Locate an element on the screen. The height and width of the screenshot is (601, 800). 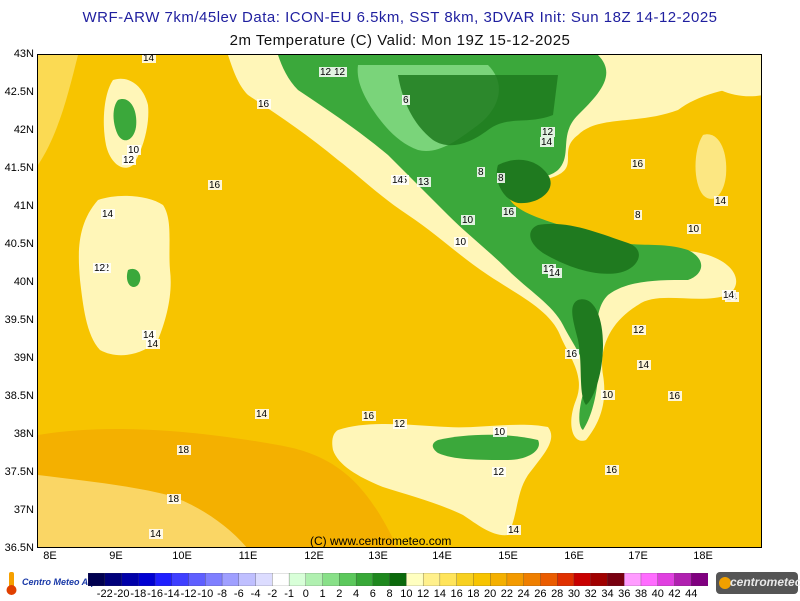
lat-label-43: 43N is located at coordinates (23, 54).